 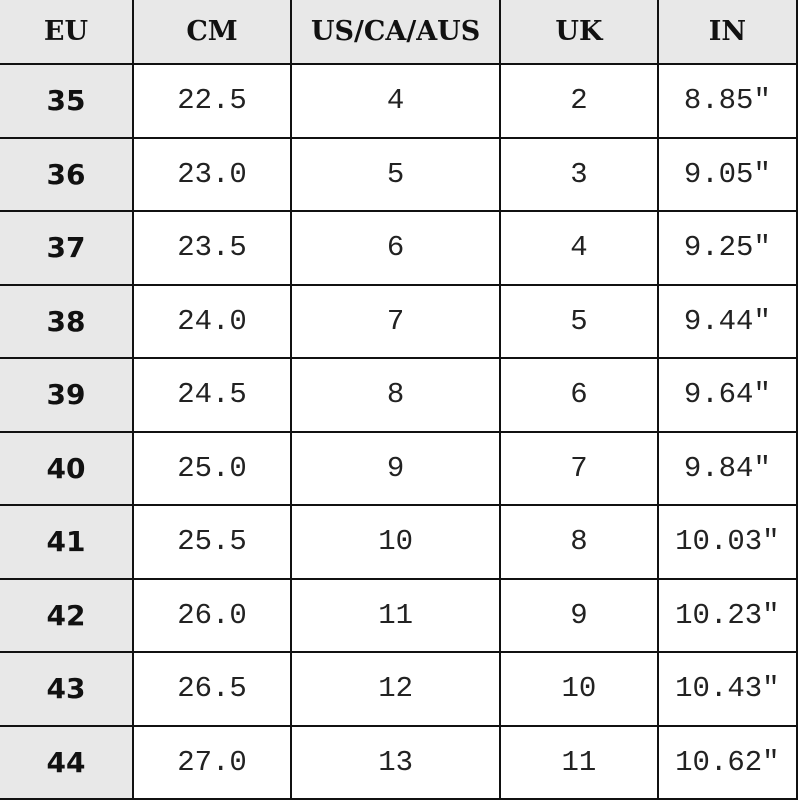 I want to click on cell-us: 11, so click(x=396, y=615).